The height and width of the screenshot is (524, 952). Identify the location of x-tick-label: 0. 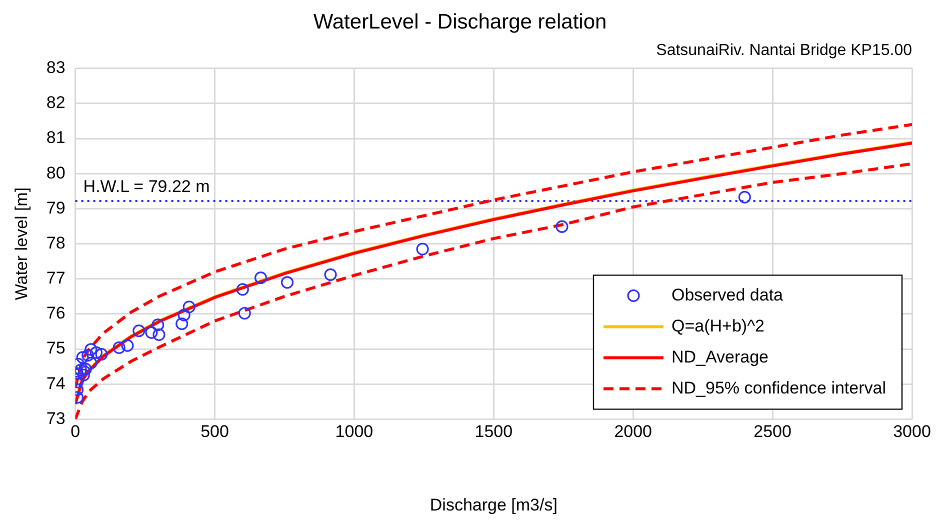
(75, 432).